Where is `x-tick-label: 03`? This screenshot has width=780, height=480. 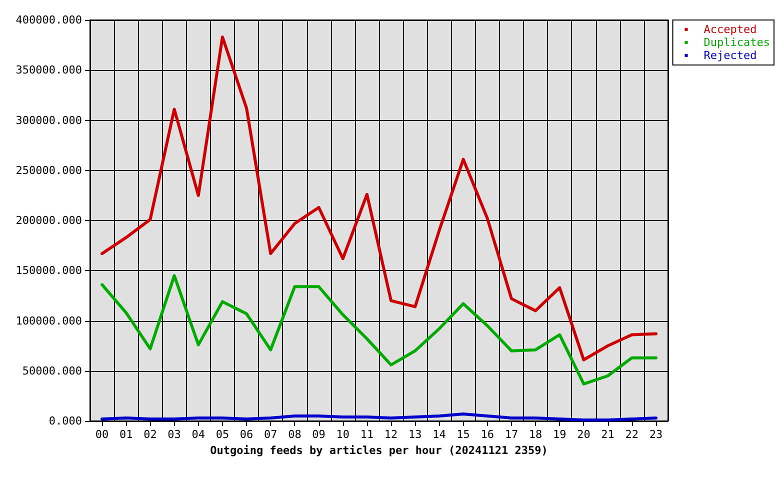 x-tick-label: 03 is located at coordinates (174, 434).